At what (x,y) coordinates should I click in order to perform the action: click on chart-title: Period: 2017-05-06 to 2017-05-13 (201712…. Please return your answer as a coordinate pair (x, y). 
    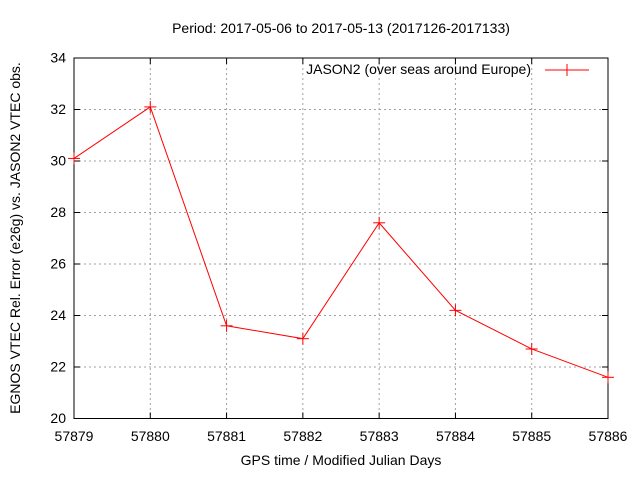
    Looking at the image, I should click on (341, 28).